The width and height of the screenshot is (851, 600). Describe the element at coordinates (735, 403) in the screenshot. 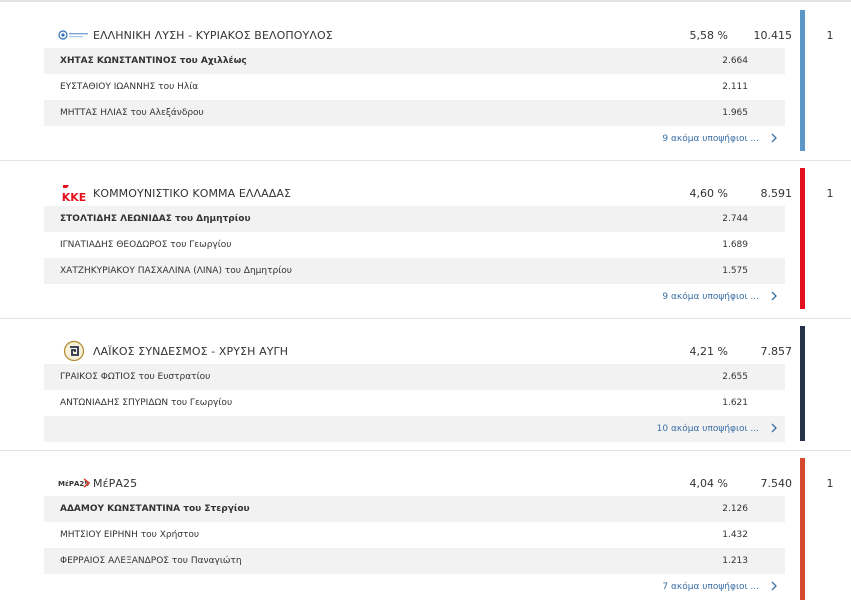

I see `candidate-votes: 1.621` at that location.